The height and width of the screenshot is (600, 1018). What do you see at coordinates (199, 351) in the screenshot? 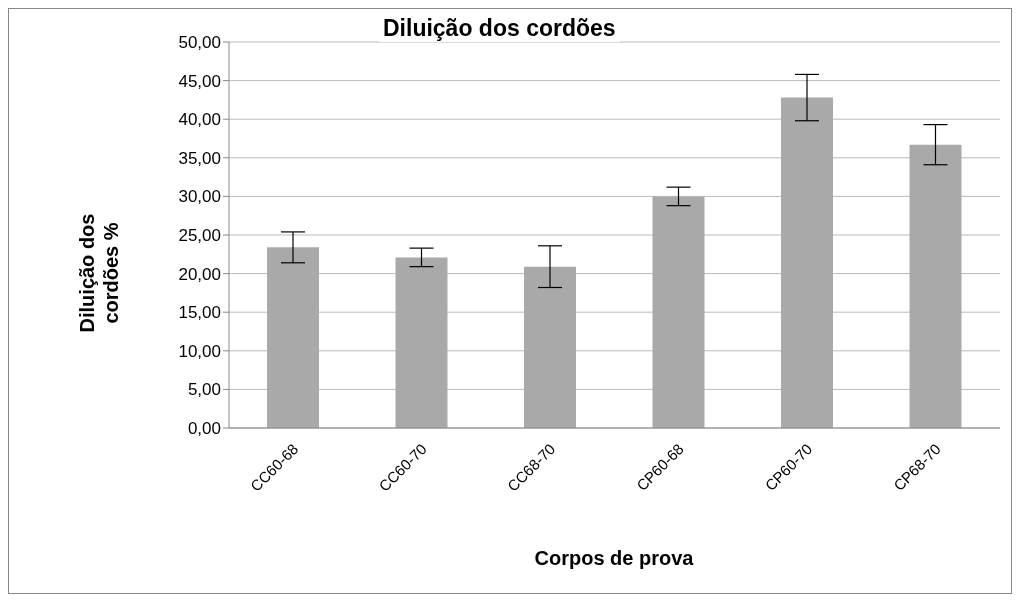
I see `y-tick-label: 10,00` at bounding box center [199, 351].